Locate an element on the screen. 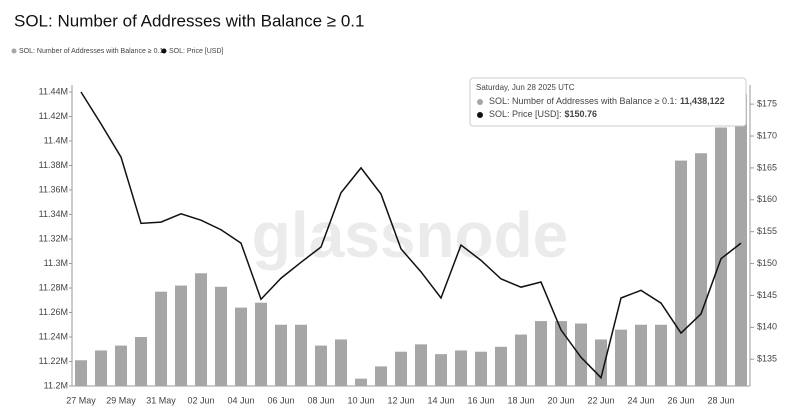 This screenshot has width=800, height=419. tooltip-box is located at coordinates (608, 102).